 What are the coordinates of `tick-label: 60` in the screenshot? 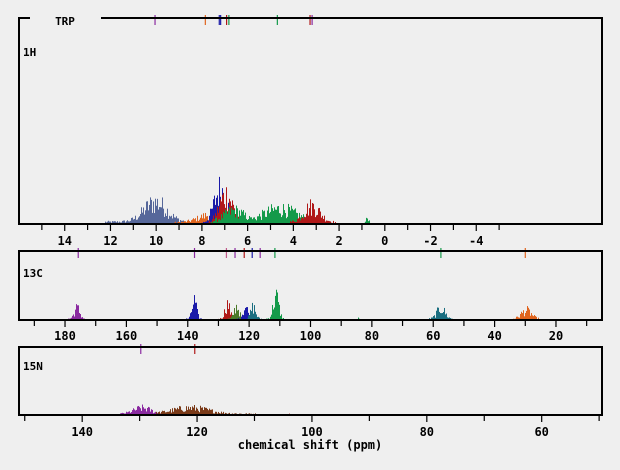 It's located at (433, 336).